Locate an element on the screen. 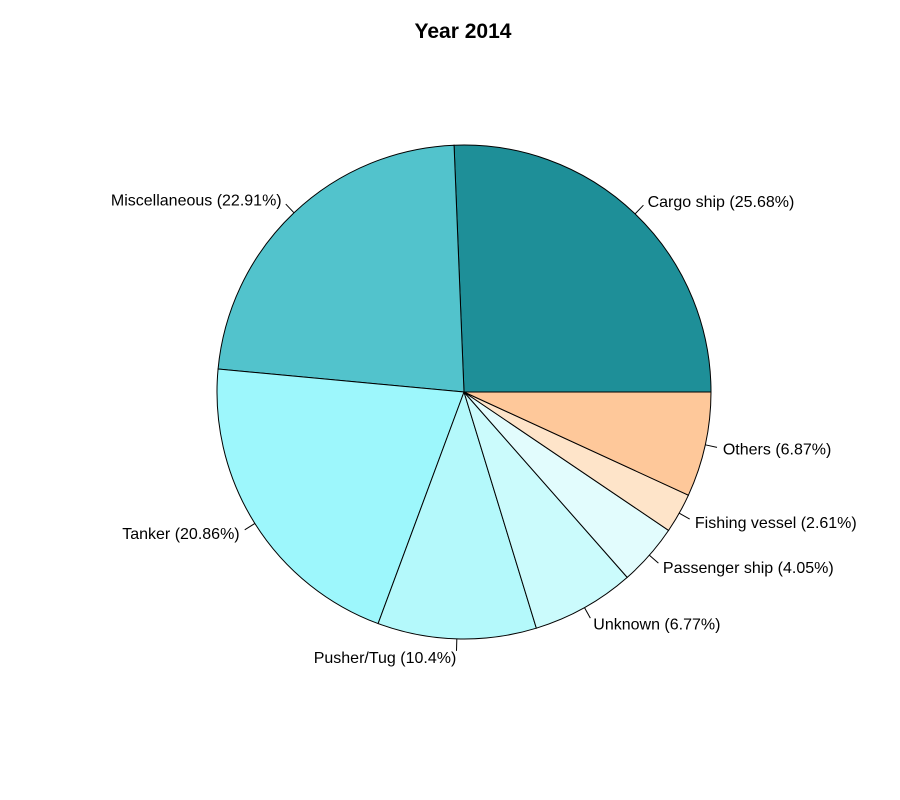 The image size is (900, 800). slice-label-6: Fishing vessel (2.61%) is located at coordinates (776, 523).